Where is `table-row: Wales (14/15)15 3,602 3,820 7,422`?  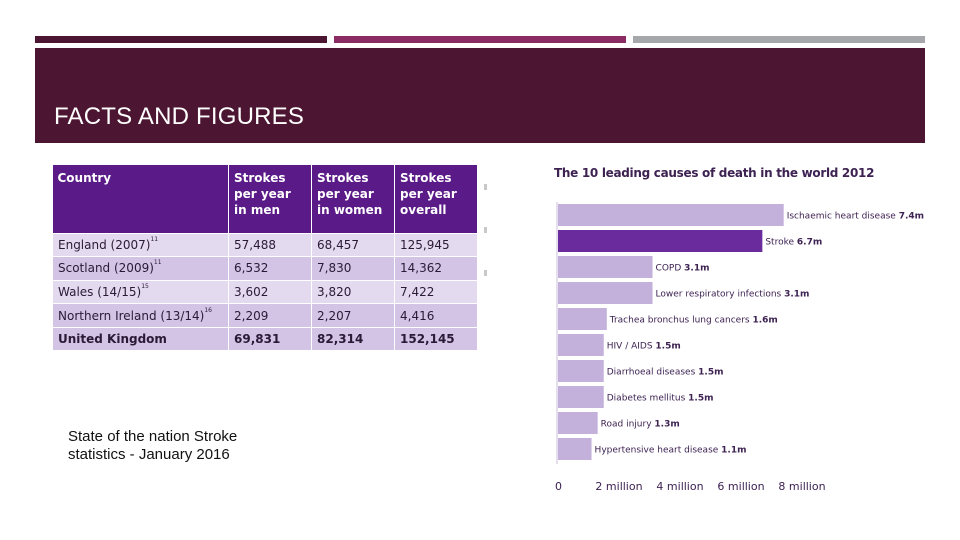
table-row: Wales (14/15)15 3,602 3,820 7,422 is located at coordinates (265, 292).